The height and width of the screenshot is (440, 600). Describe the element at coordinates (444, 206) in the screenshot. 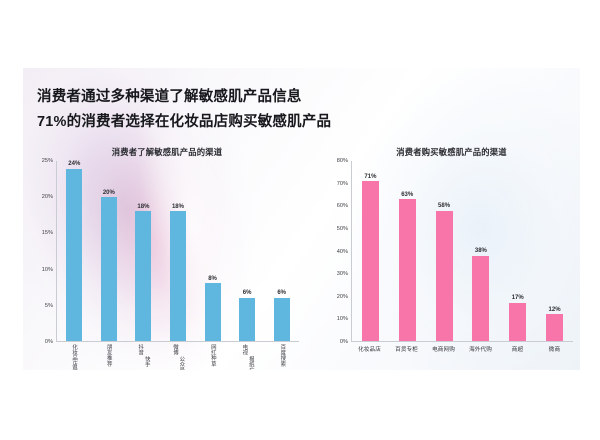

I see `bar-value-label: 58%` at that location.